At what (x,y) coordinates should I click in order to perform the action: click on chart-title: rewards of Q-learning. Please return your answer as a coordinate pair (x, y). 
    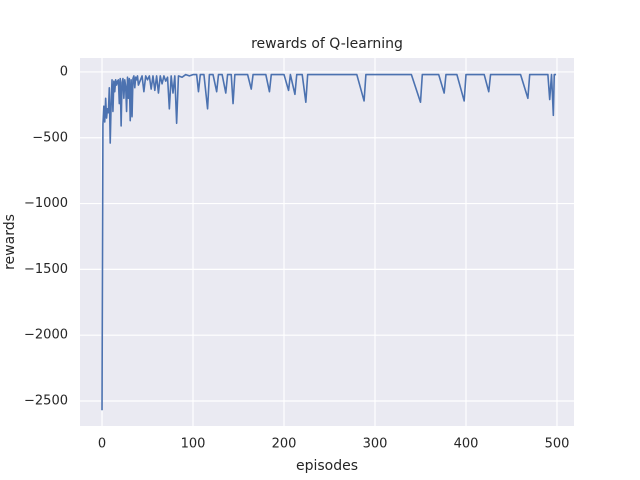
    Looking at the image, I should click on (327, 44).